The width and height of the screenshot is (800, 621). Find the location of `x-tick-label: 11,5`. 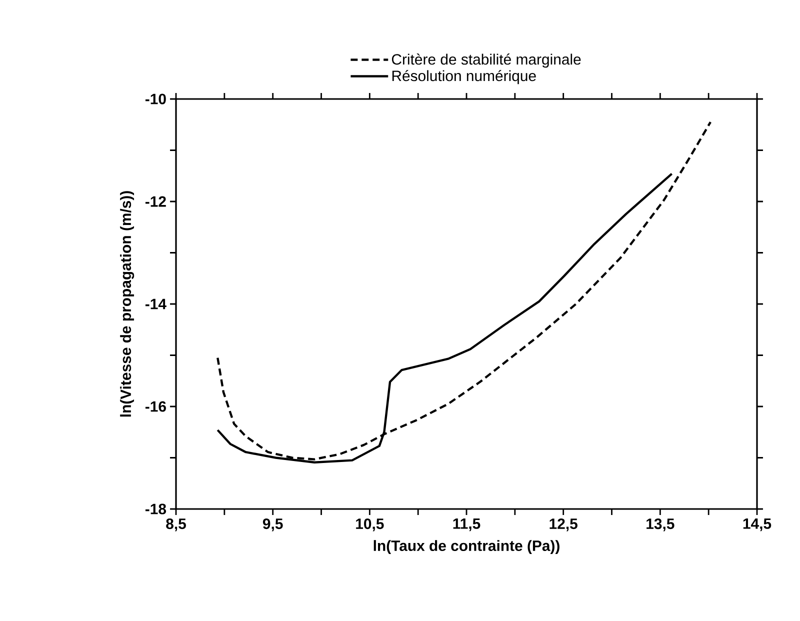

x-tick-label: 11,5 is located at coordinates (466, 525).